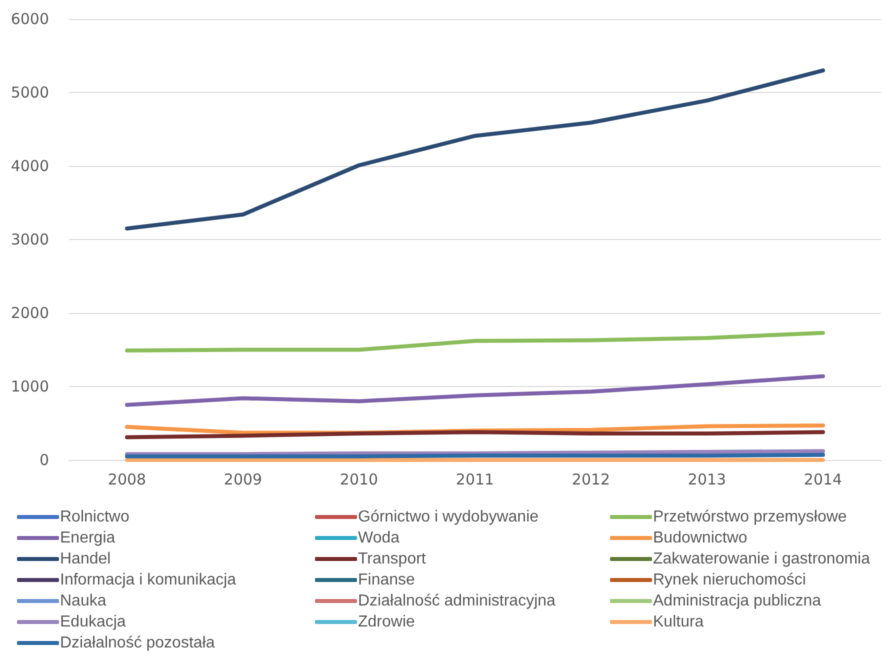 This screenshot has width=896, height=663. What do you see at coordinates (359, 479) in the screenshot?
I see `x-tick-label: 2010` at bounding box center [359, 479].